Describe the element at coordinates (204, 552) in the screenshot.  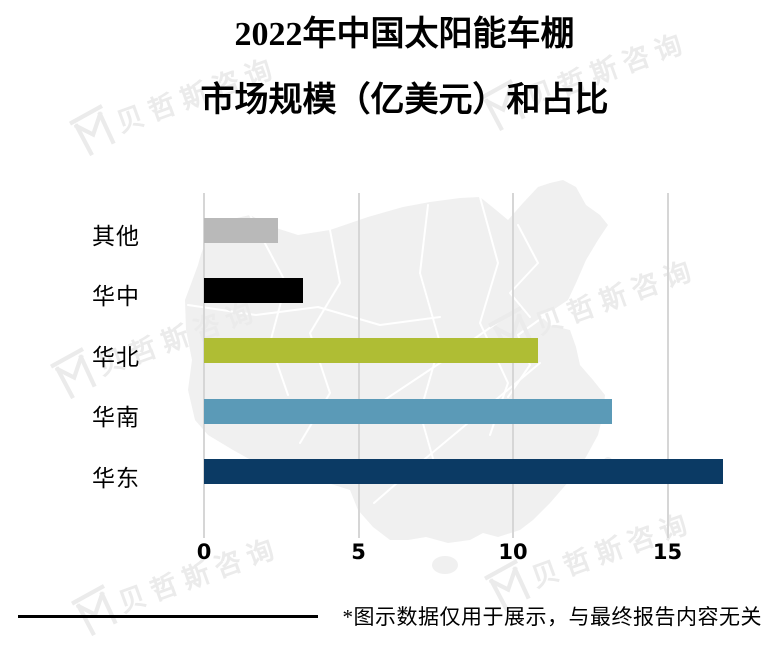
I see `x-tick-label: 0` at that location.